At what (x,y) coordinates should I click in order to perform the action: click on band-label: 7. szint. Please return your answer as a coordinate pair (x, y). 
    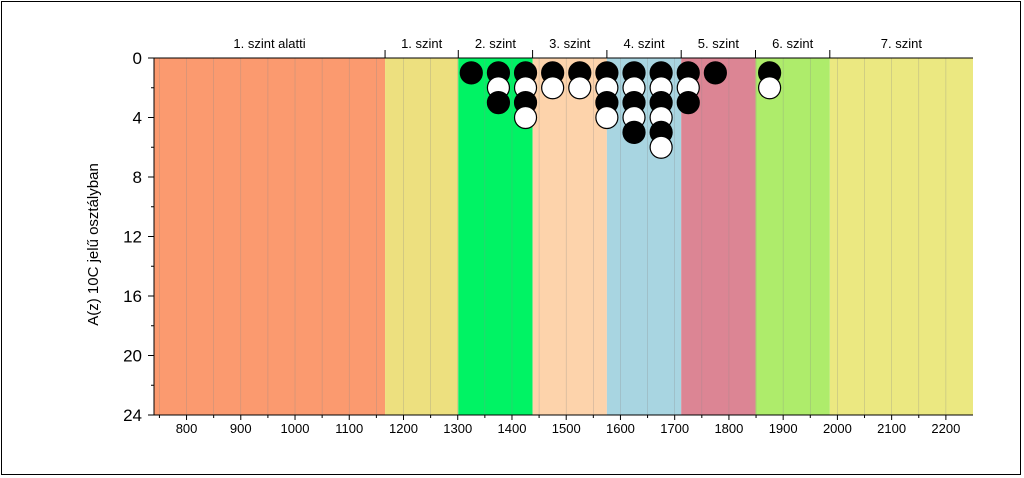
    Looking at the image, I should click on (902, 43).